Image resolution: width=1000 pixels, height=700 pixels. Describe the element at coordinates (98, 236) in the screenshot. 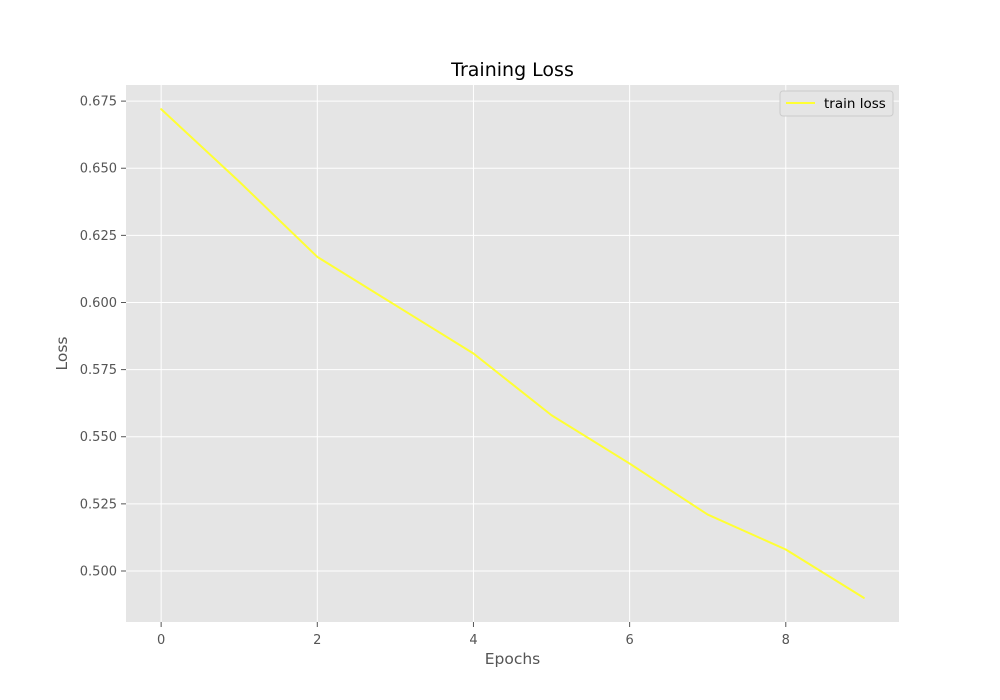

I see `y-tick-label: 0.625` at that location.